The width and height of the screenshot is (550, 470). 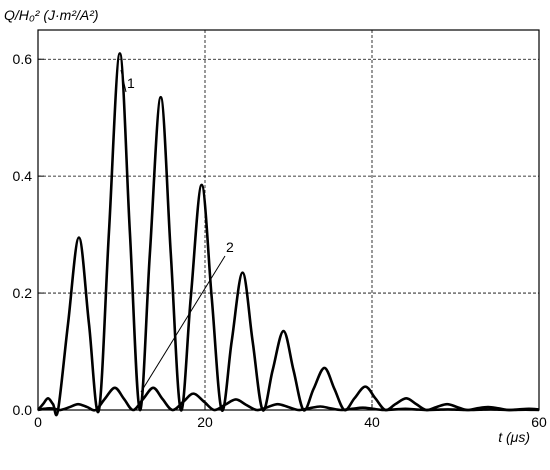 What do you see at coordinates (23, 410) in the screenshot?
I see `y-tick-label: 0.0` at bounding box center [23, 410].